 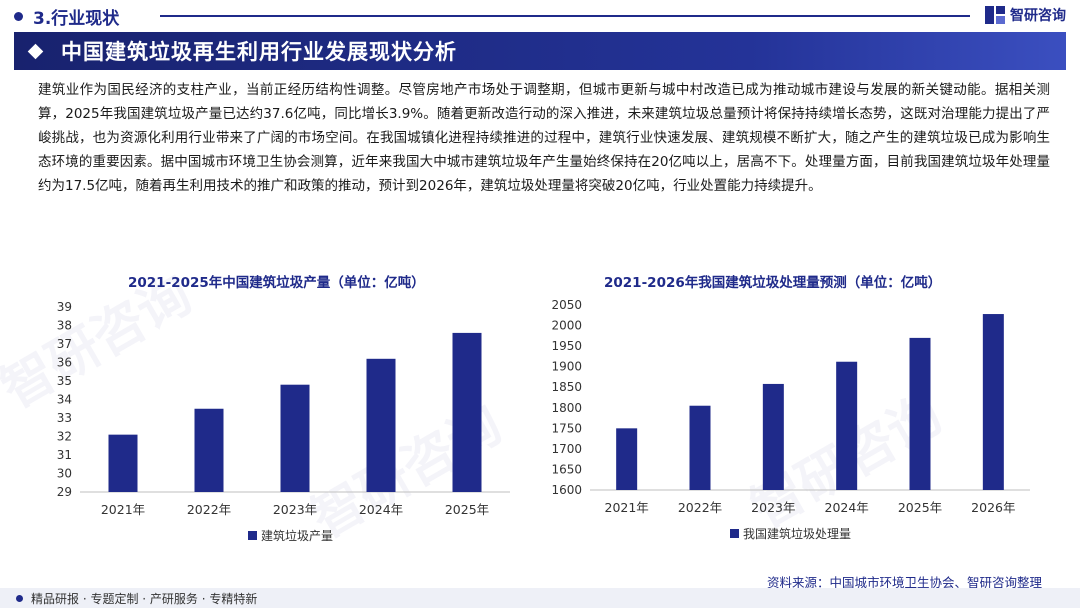 What do you see at coordinates (259, 52) in the screenshot?
I see `page-title: 中国建筑垃圾再生利用行业发展现状分析` at bounding box center [259, 52].